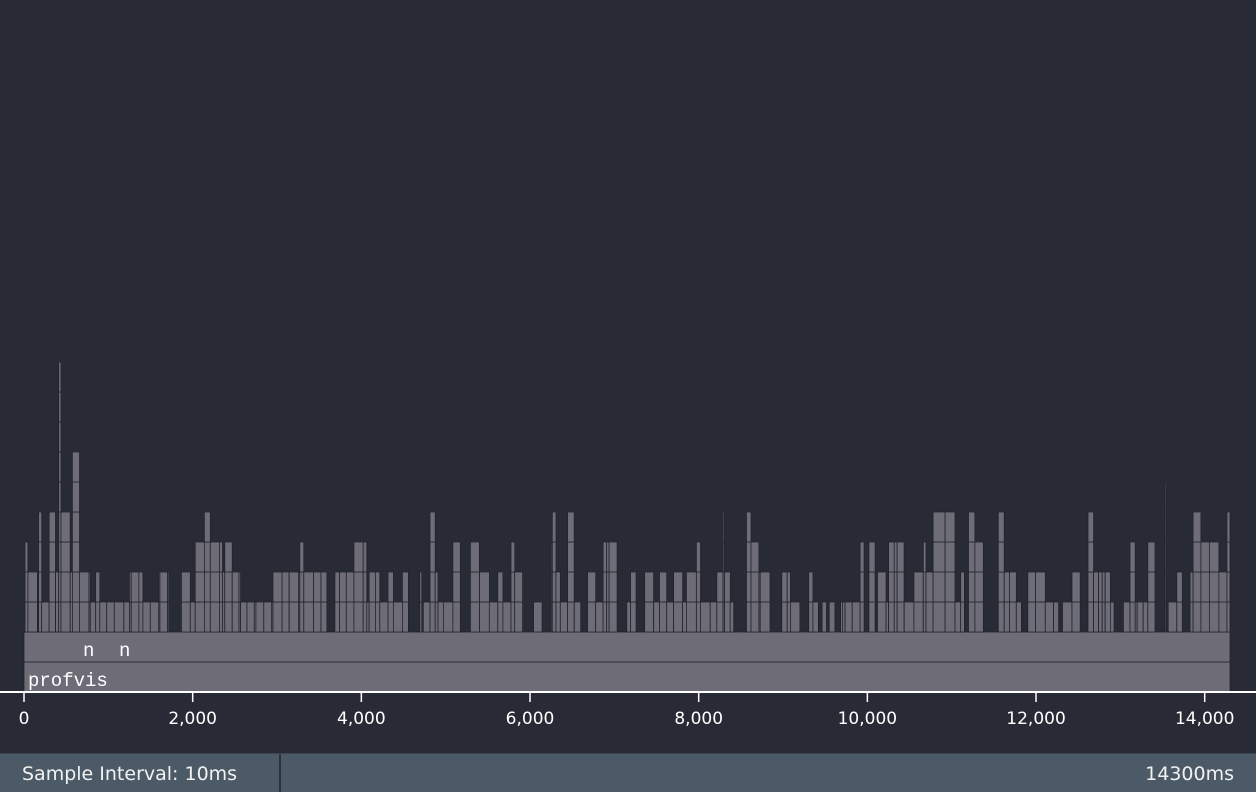 The image size is (1256, 792). I want to click on frame-label-n-2: n, so click(124, 651).